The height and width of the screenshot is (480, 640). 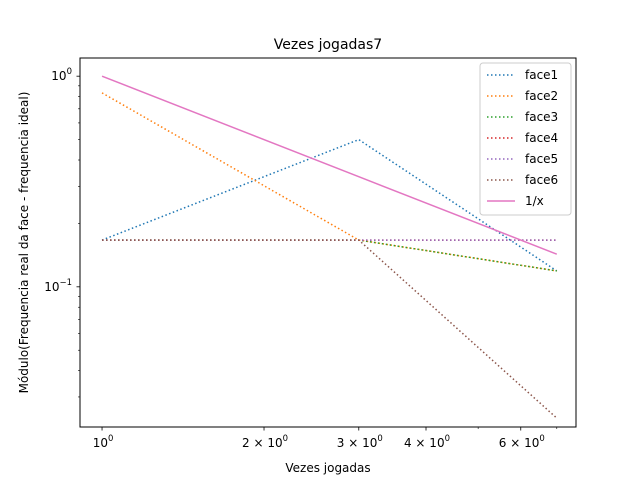 I want to click on legend-label: face2, so click(x=541, y=96).